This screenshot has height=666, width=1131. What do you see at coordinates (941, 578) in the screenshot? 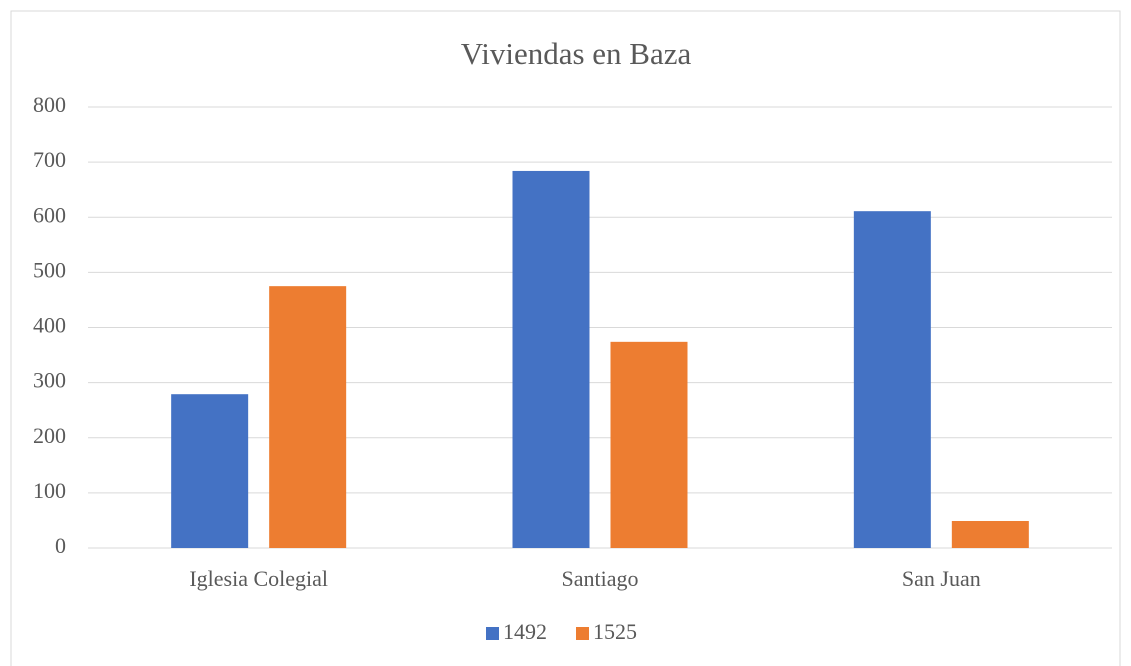
I see `x-tick-label: San Juan` at bounding box center [941, 578].